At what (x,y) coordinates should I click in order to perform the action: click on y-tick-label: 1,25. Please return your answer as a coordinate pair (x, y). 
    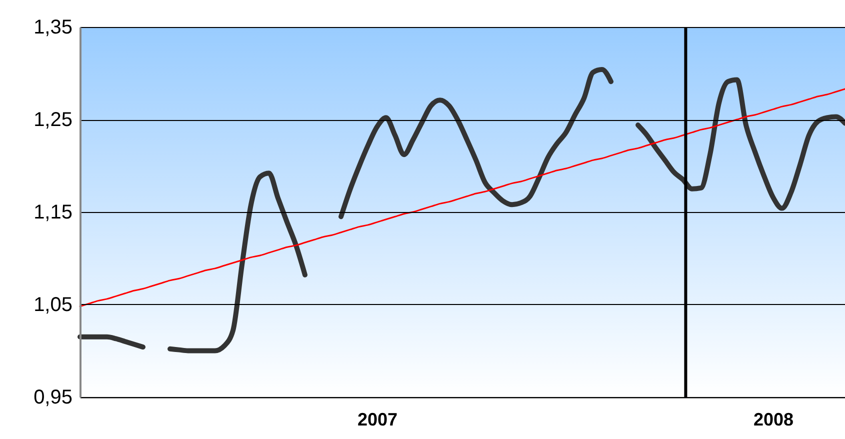
    Looking at the image, I should click on (53, 120).